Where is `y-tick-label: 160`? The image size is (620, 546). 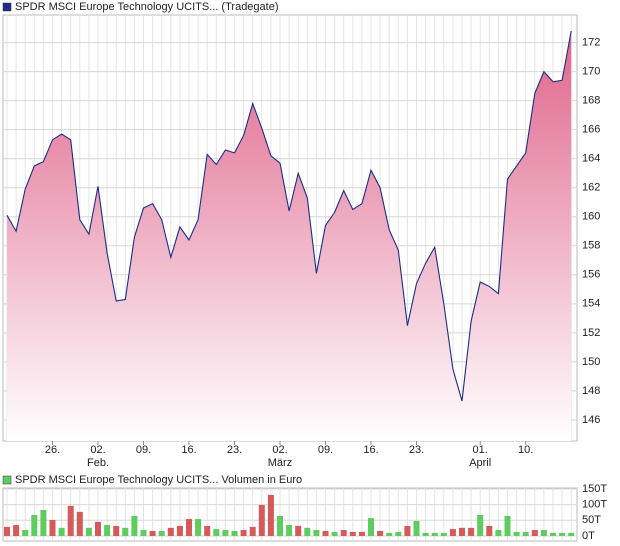
y-tick-label: 160 is located at coordinates (591, 217).